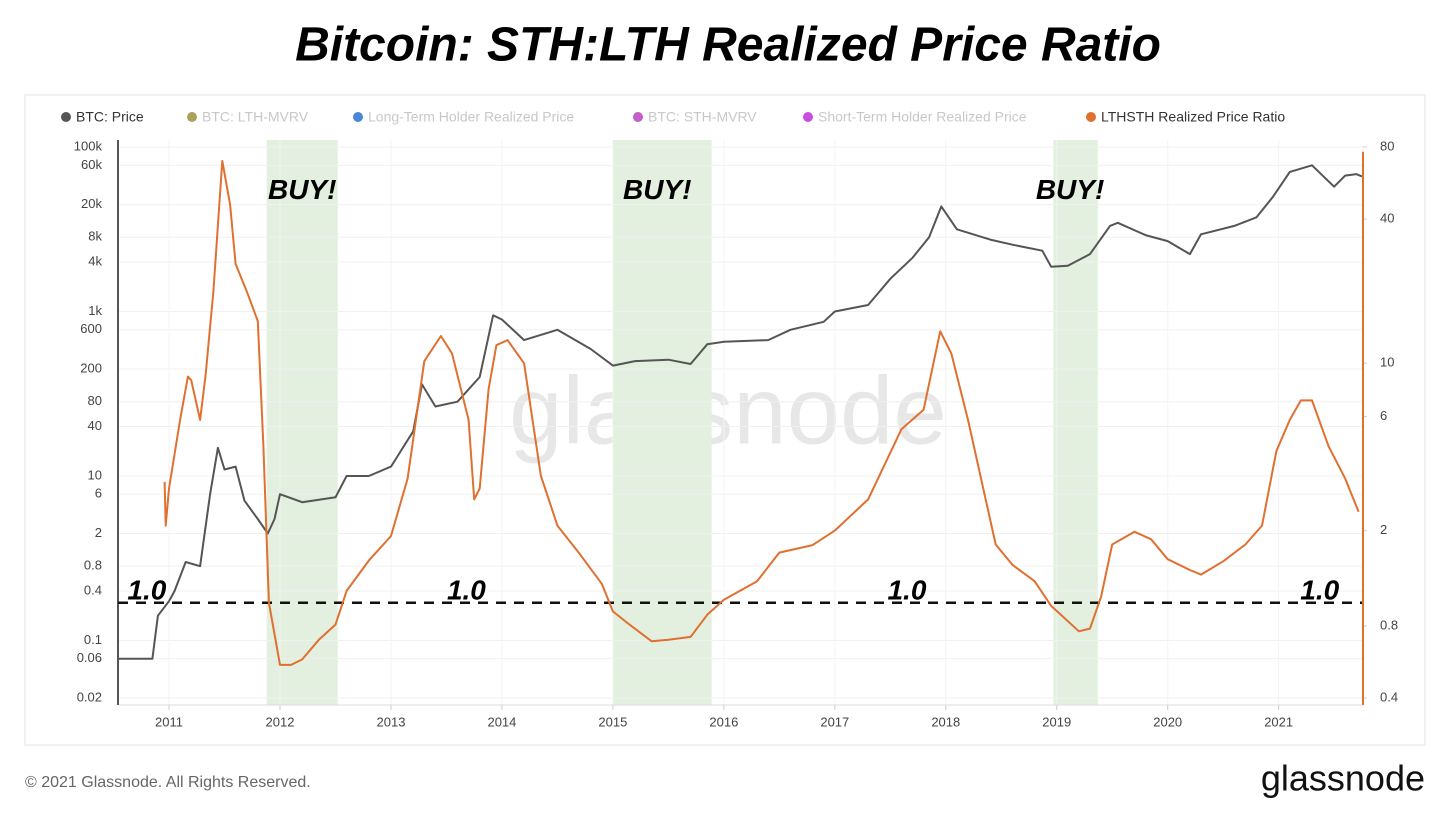 The image size is (1456, 813). Describe the element at coordinates (1167, 721) in the screenshot. I see `x-tick-label: 2020` at that location.